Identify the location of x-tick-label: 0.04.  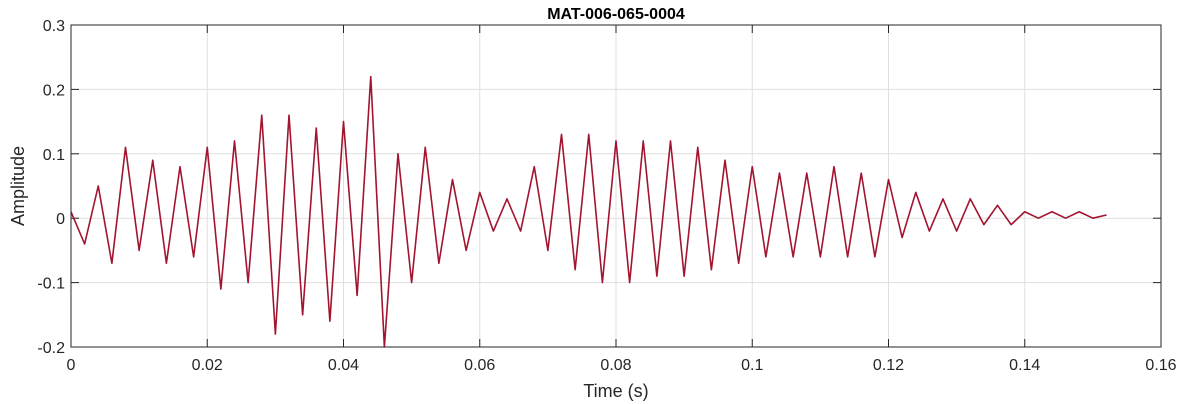
(343, 365).